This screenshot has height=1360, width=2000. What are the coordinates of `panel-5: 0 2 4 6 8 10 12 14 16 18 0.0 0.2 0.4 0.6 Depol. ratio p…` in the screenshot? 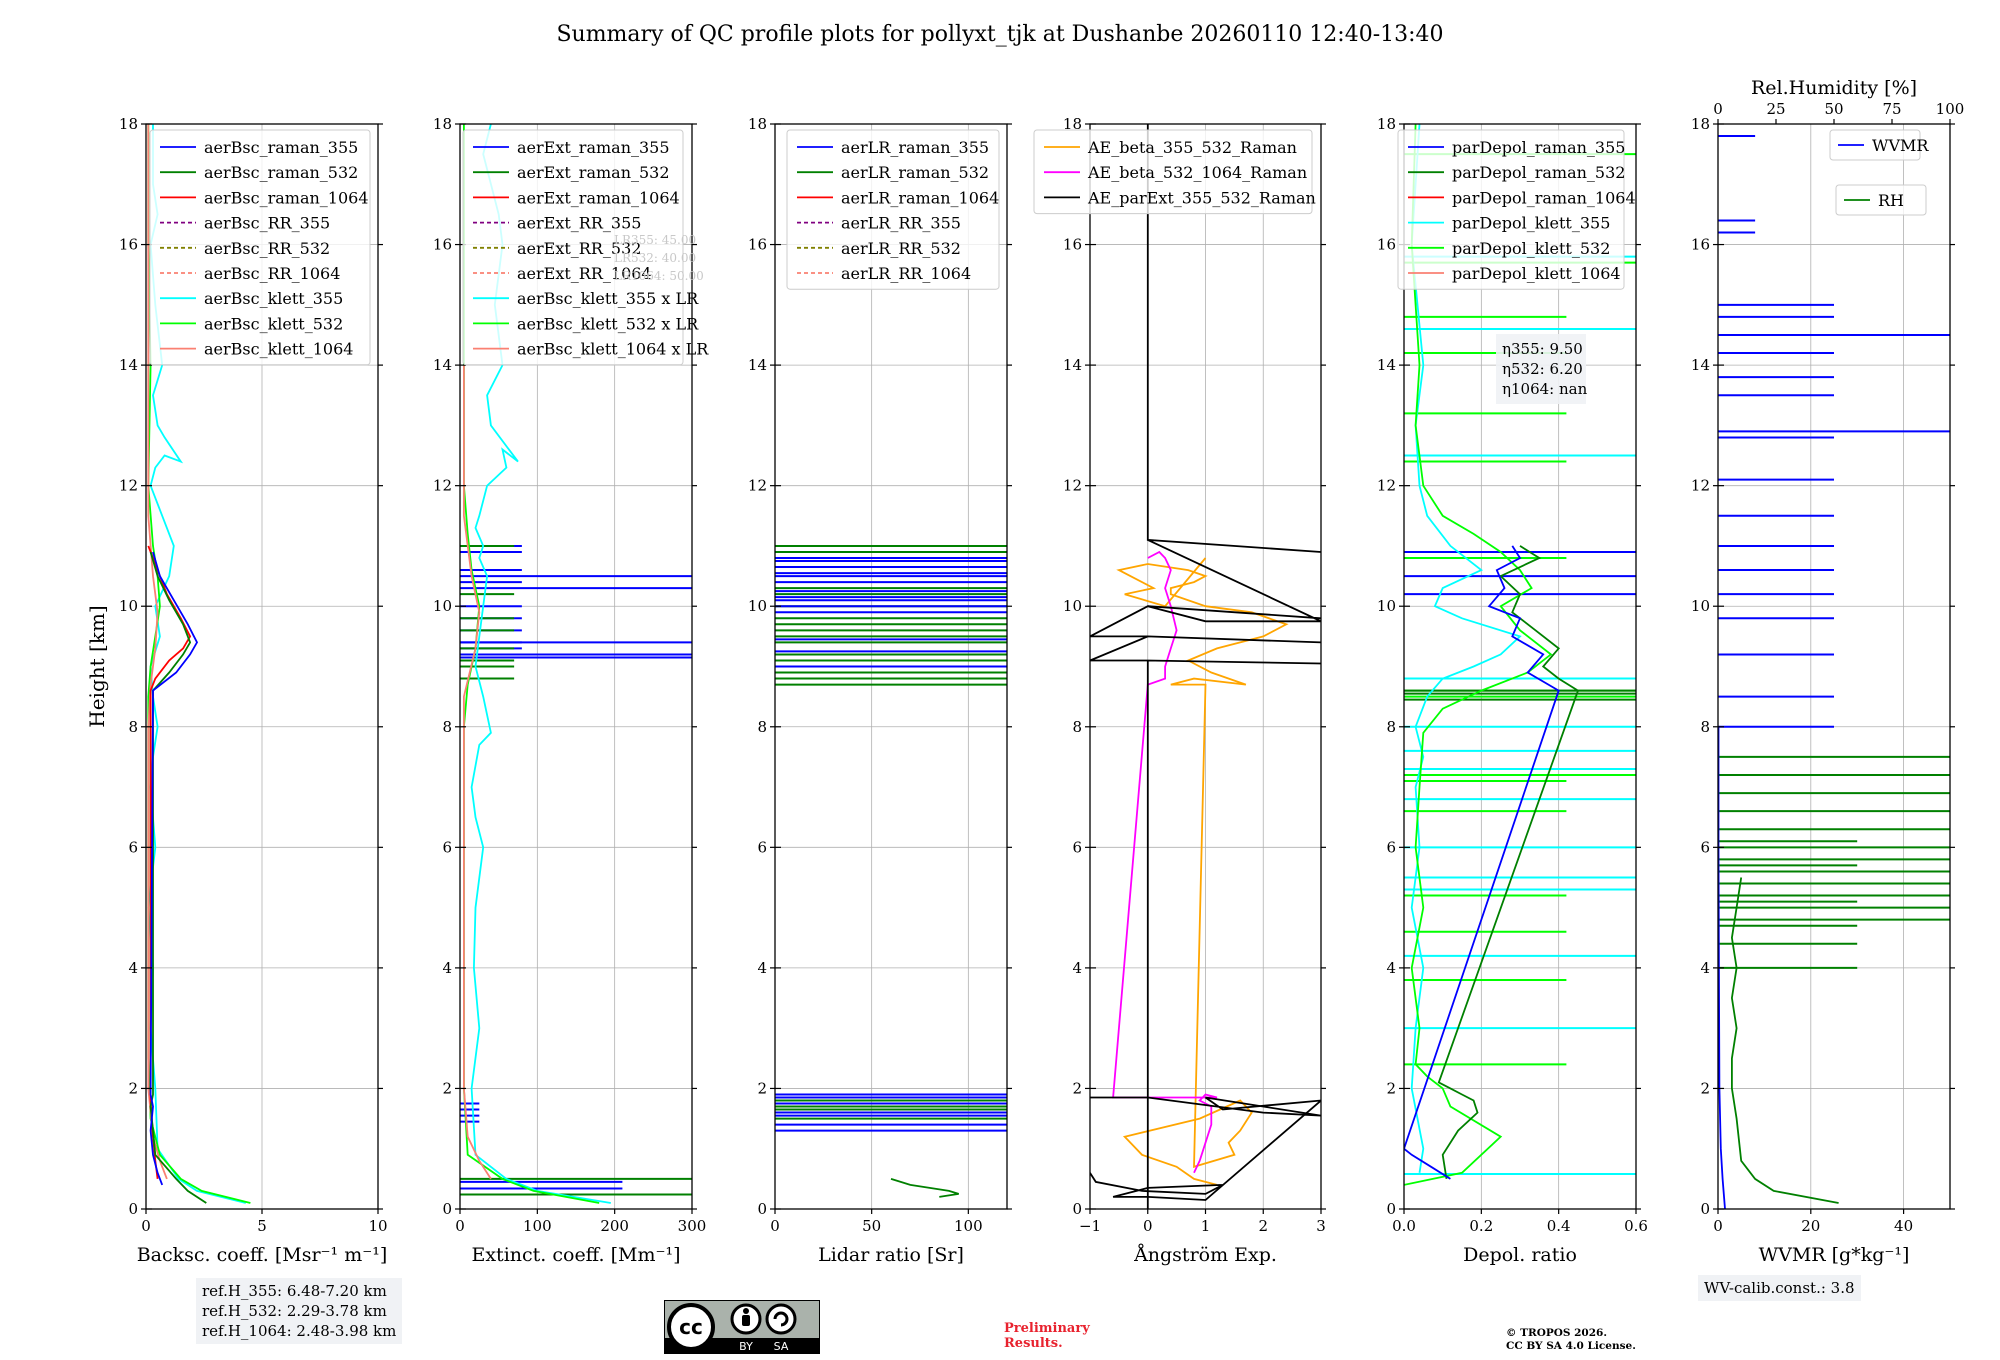 It's located at (1512, 690).